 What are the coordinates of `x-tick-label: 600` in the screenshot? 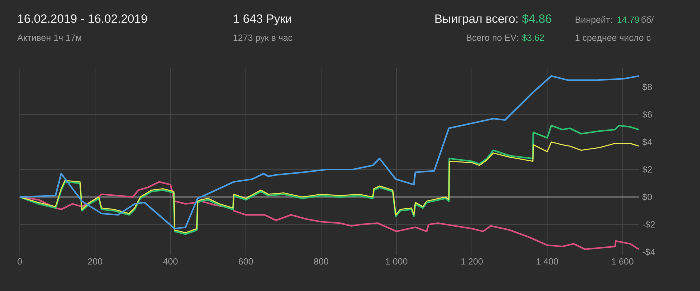 It's located at (246, 261).